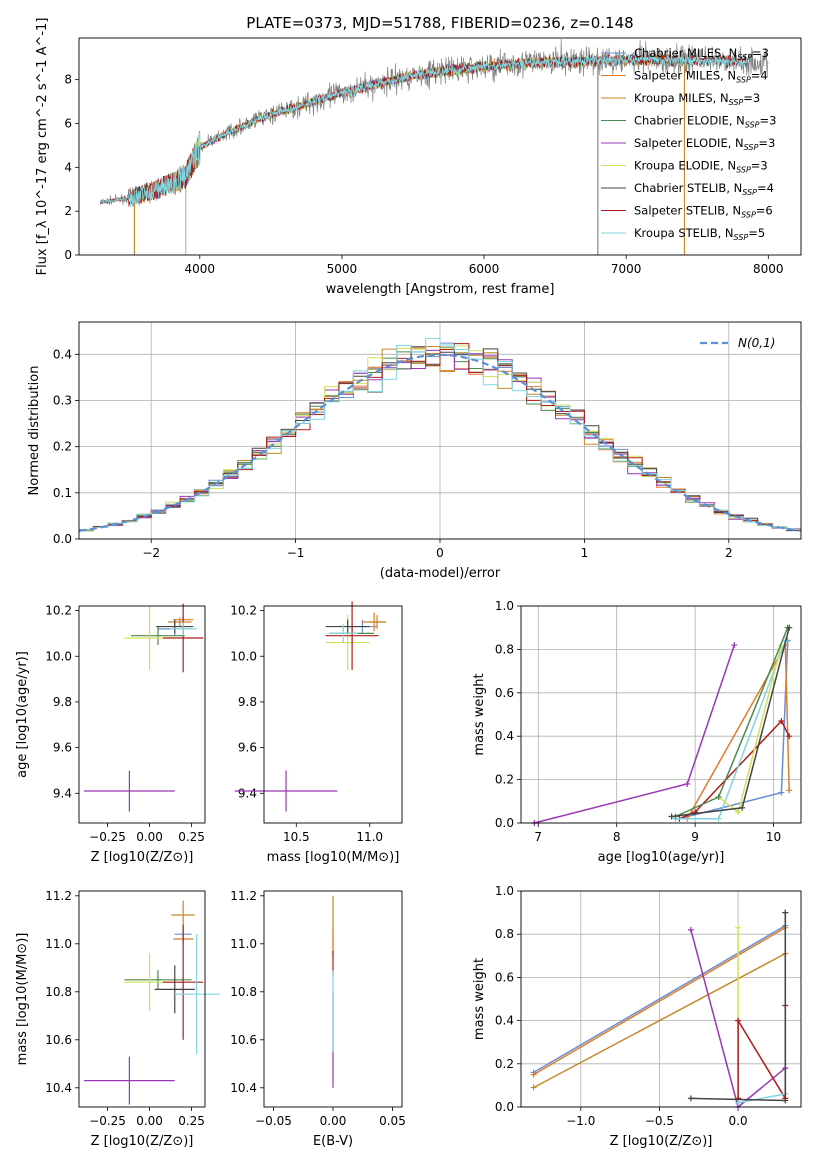 The width and height of the screenshot is (819, 1170). What do you see at coordinates (68, 255) in the screenshot?
I see `y-tick-label: 0` at bounding box center [68, 255].